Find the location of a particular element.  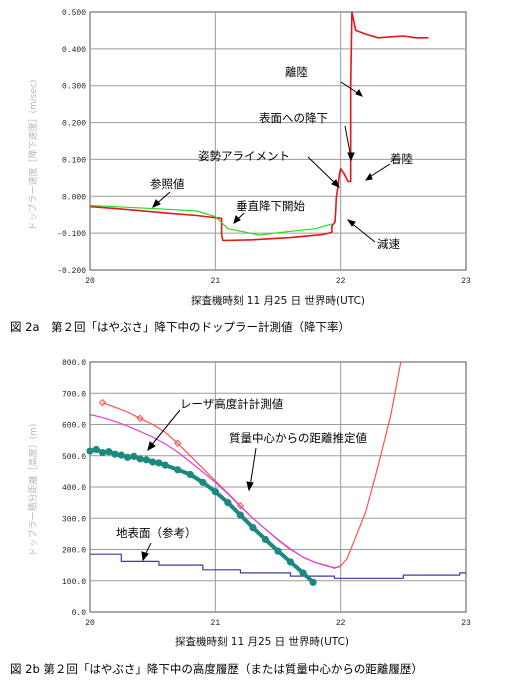

annotation-laser-altimeter: レーザ高度計計測値 is located at coordinates (232, 404).